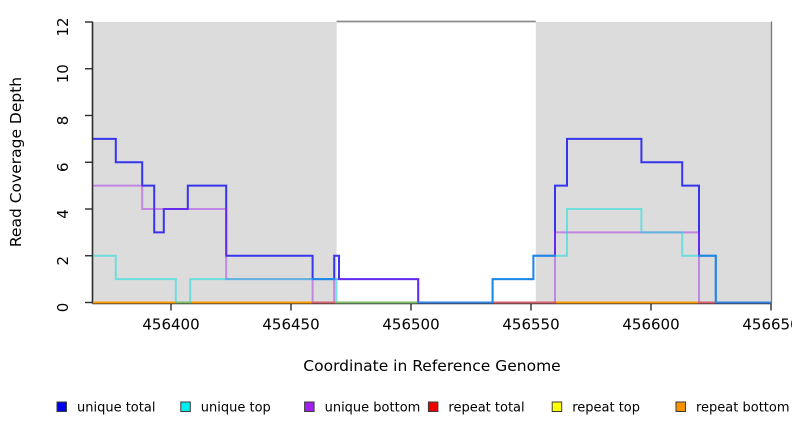 Image resolution: width=792 pixels, height=432 pixels. I want to click on legend-item-repeat-bottom: repeat bottom, so click(732, 408).